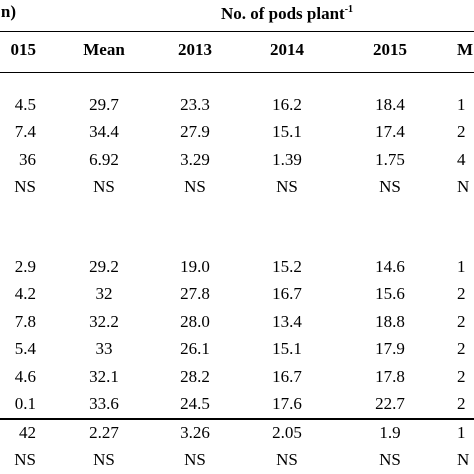  What do you see at coordinates (287, 266) in the screenshot?
I see `table-cell: 15.2` at bounding box center [287, 266].